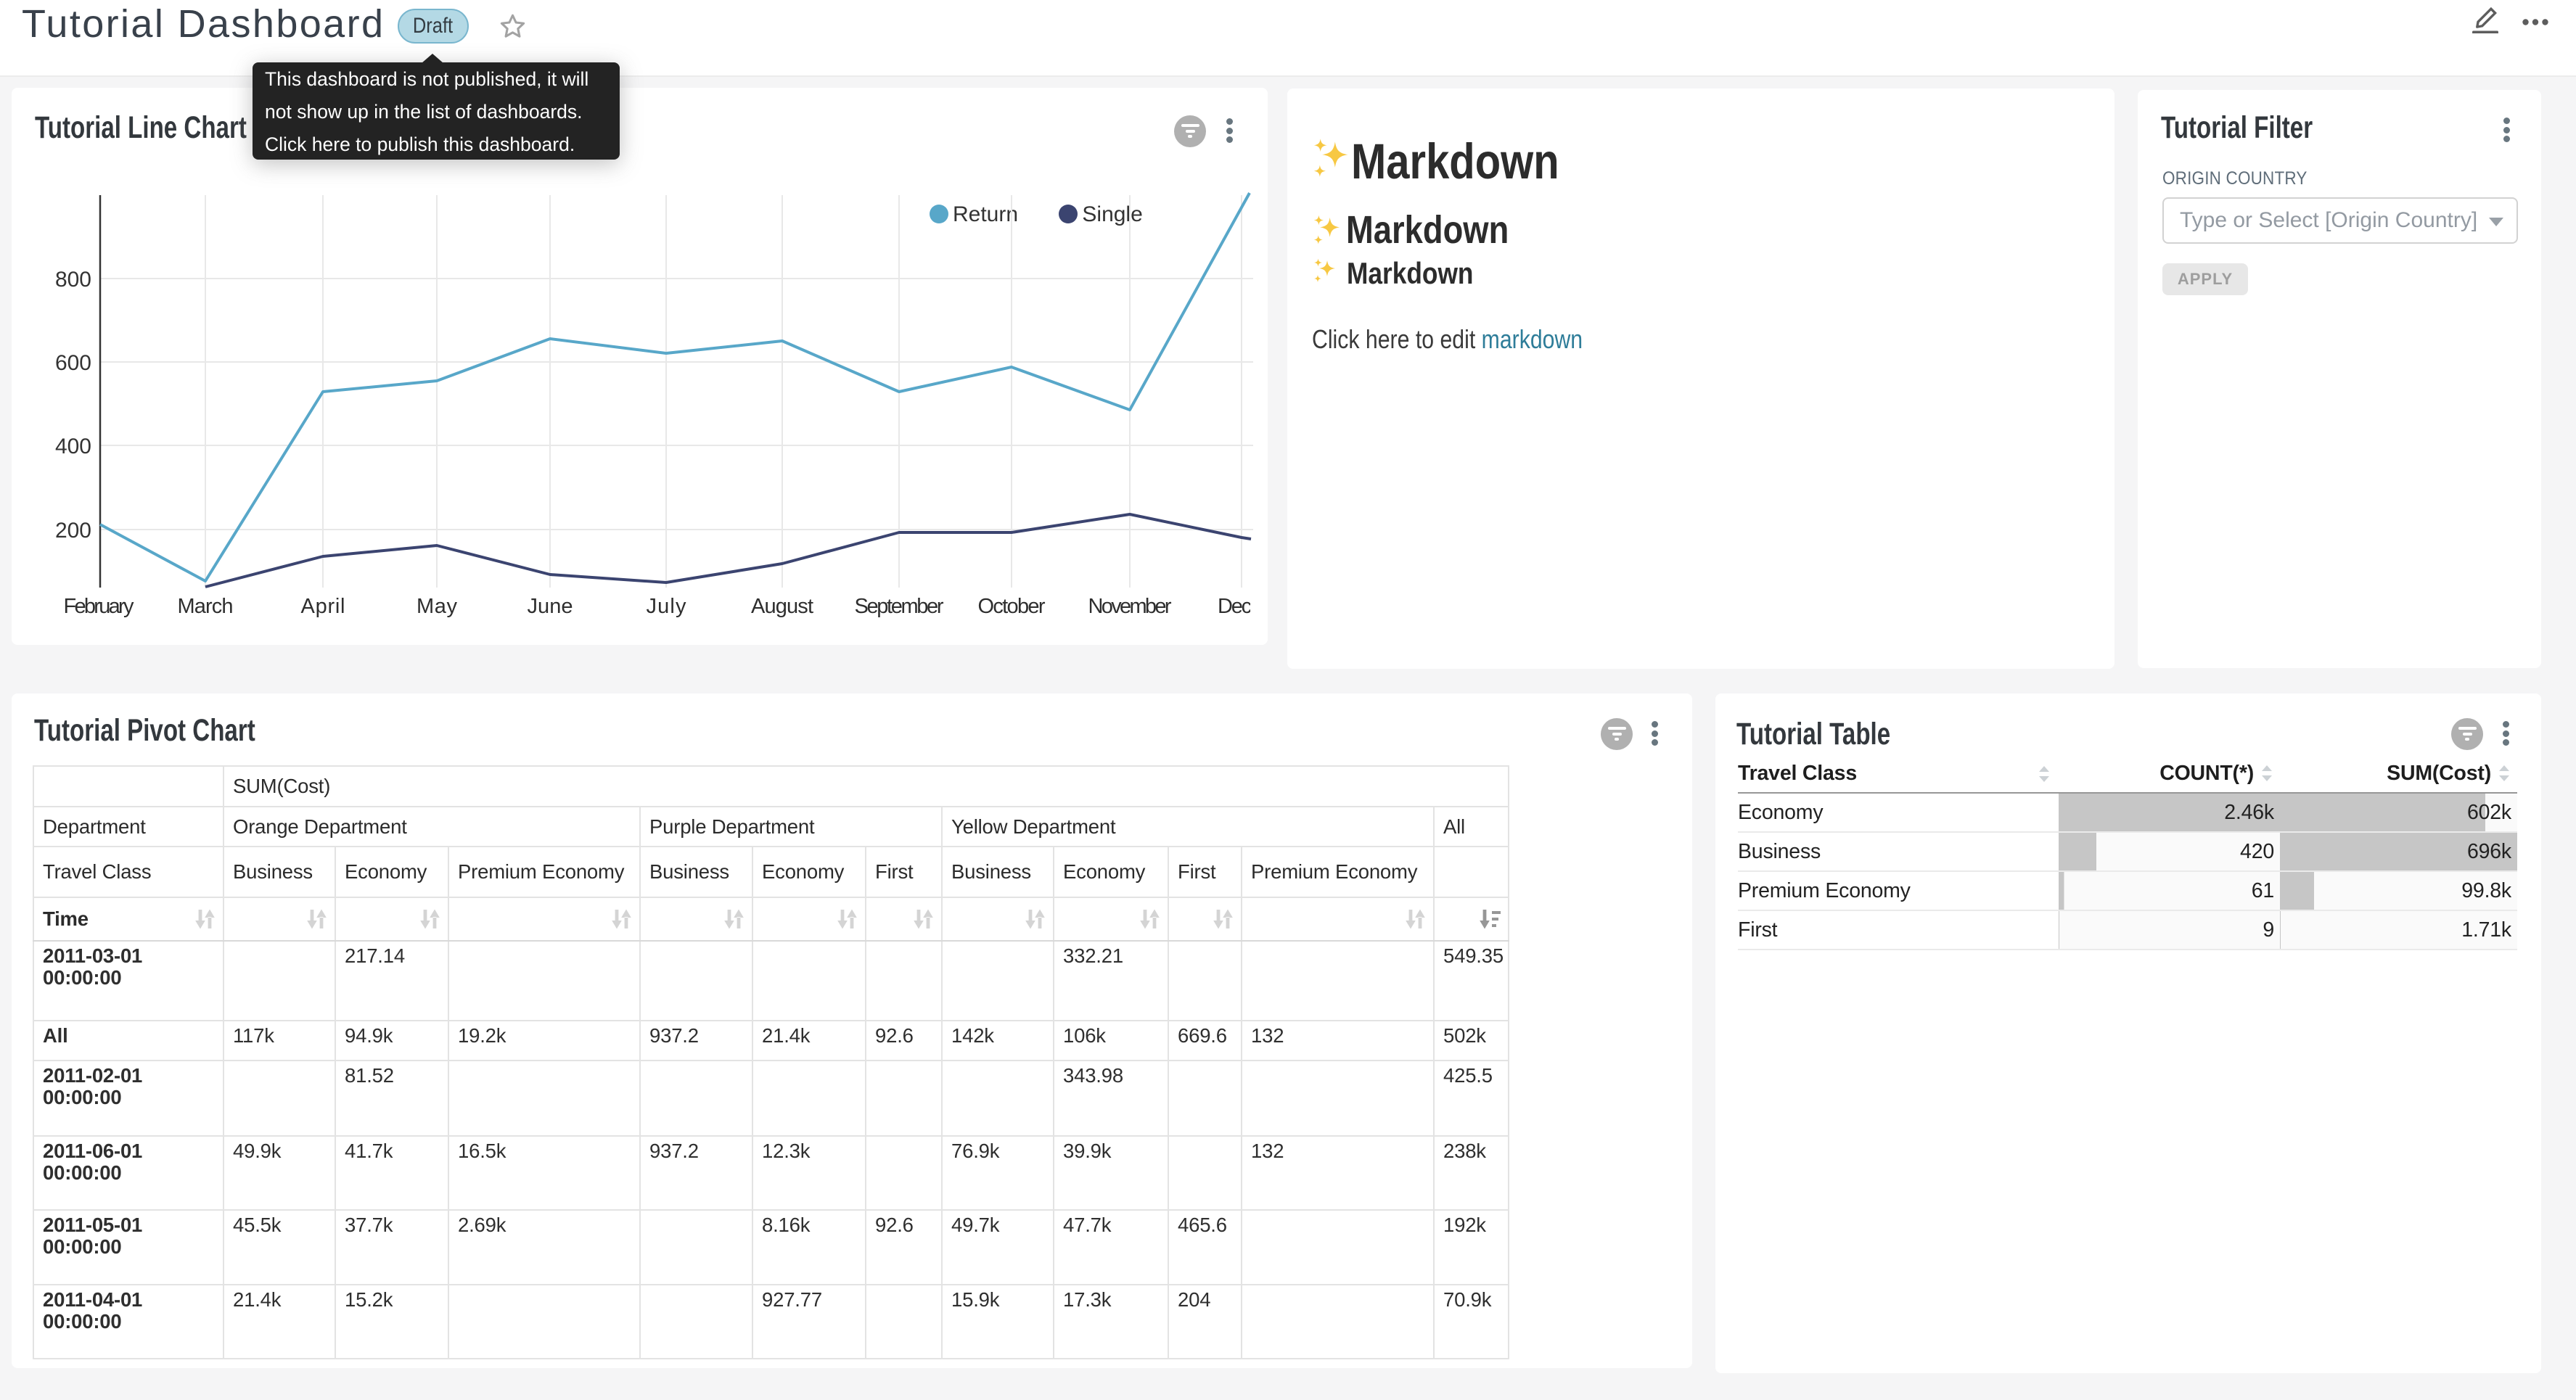  Describe the element at coordinates (1243, 606) in the screenshot. I see `svg-text: December` at that location.